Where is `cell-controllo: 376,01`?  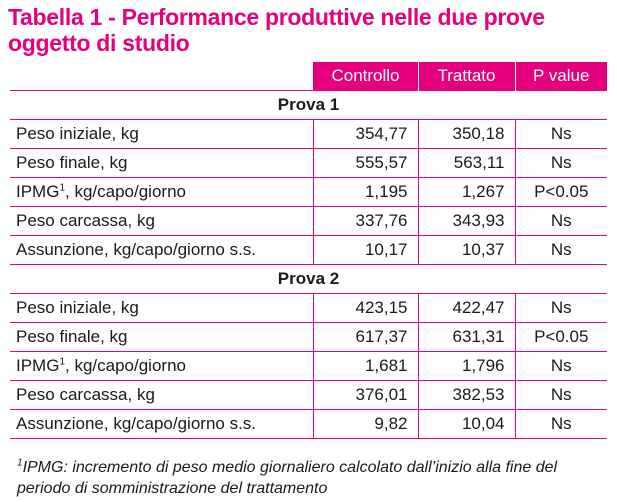
cell-controllo: 376,01 is located at coordinates (366, 395).